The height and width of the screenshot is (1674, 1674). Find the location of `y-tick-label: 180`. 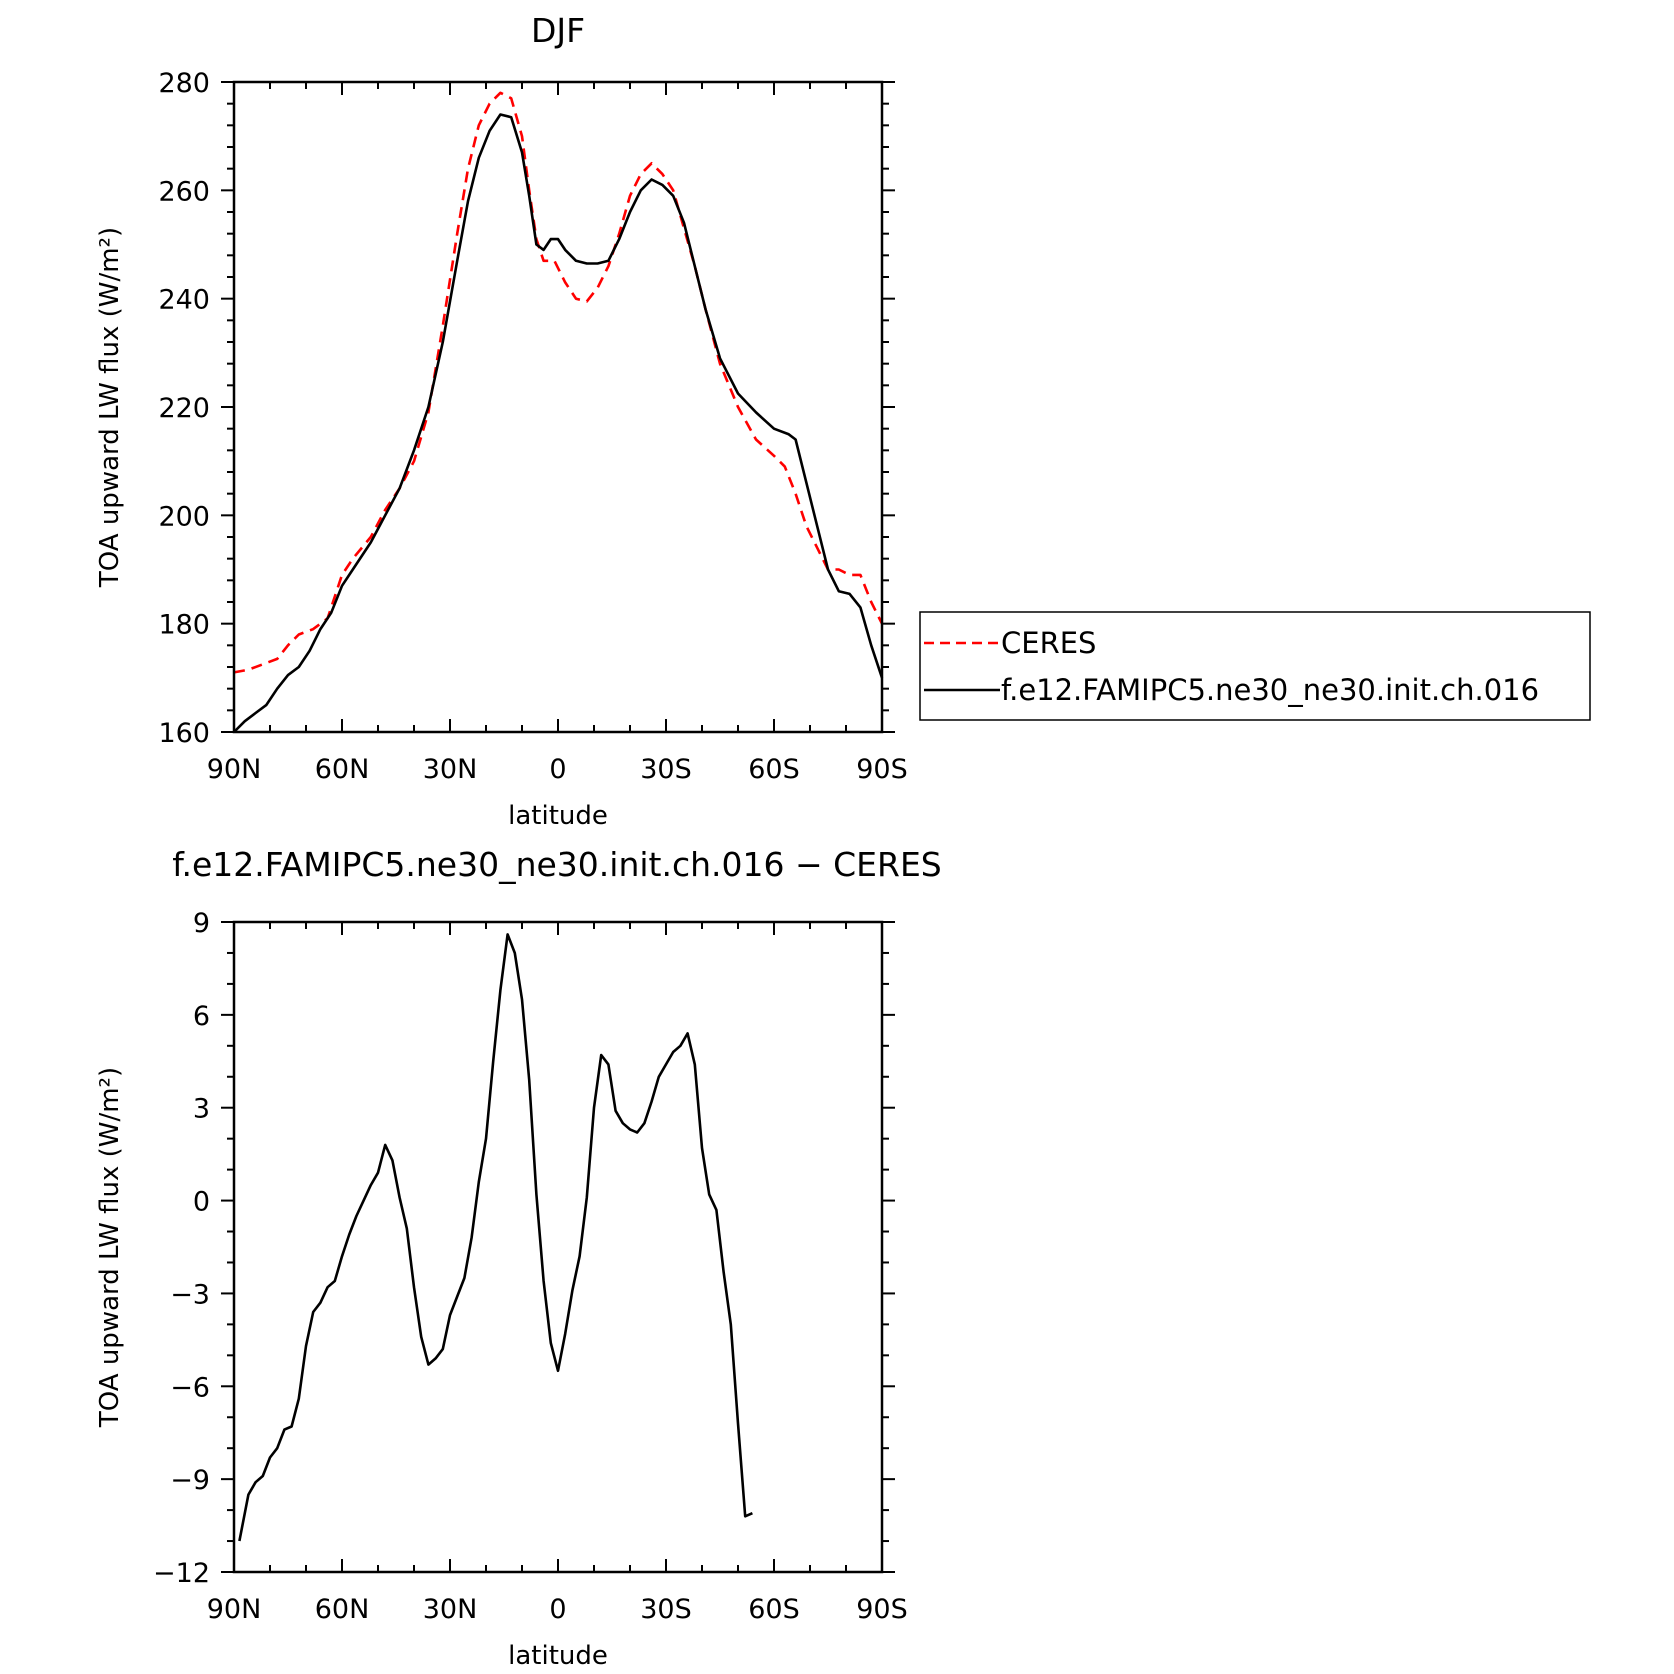

y-tick-label: 180 is located at coordinates (184, 625).